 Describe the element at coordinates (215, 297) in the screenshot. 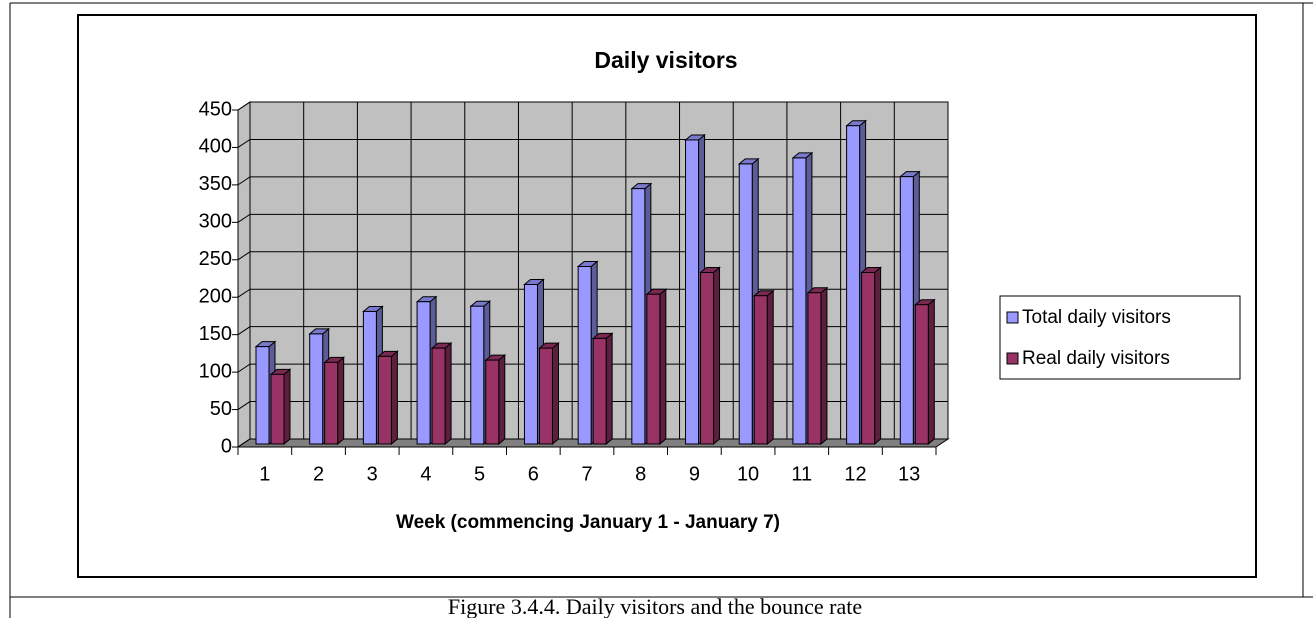

I see `y-tick-label: 200` at that location.